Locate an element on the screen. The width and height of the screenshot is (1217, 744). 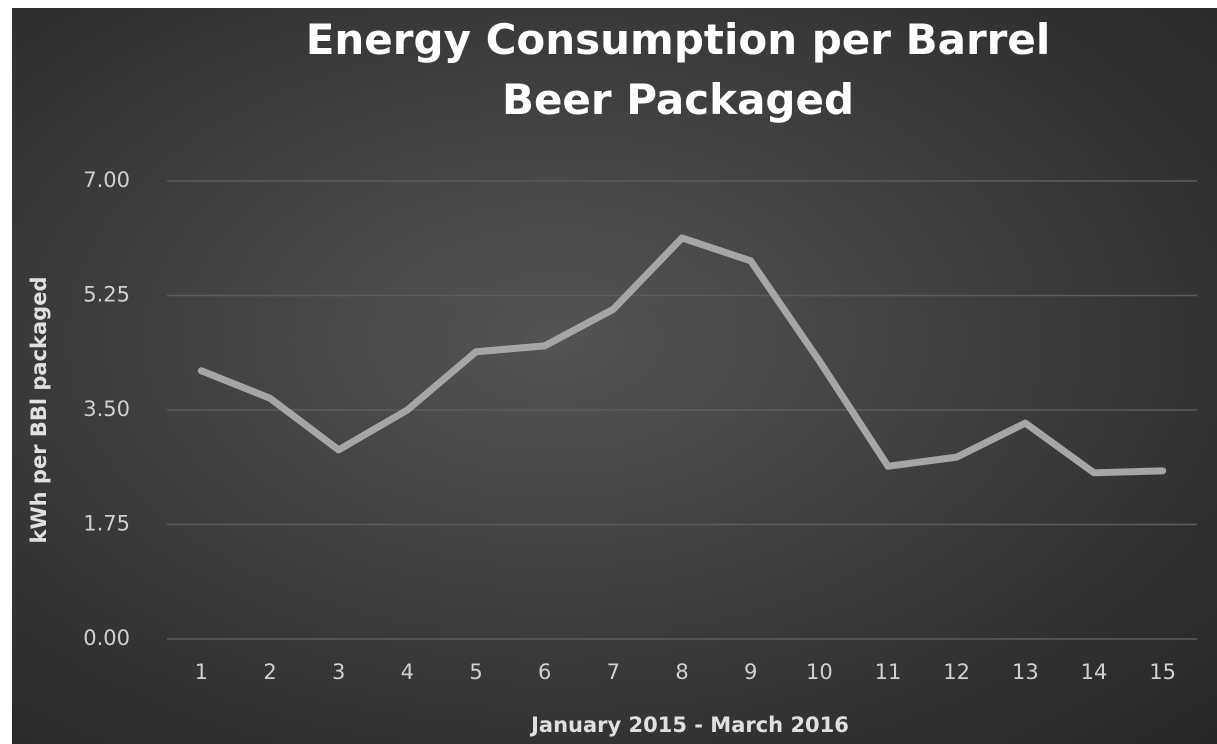
x-tick-label: 14 is located at coordinates (1094, 672).